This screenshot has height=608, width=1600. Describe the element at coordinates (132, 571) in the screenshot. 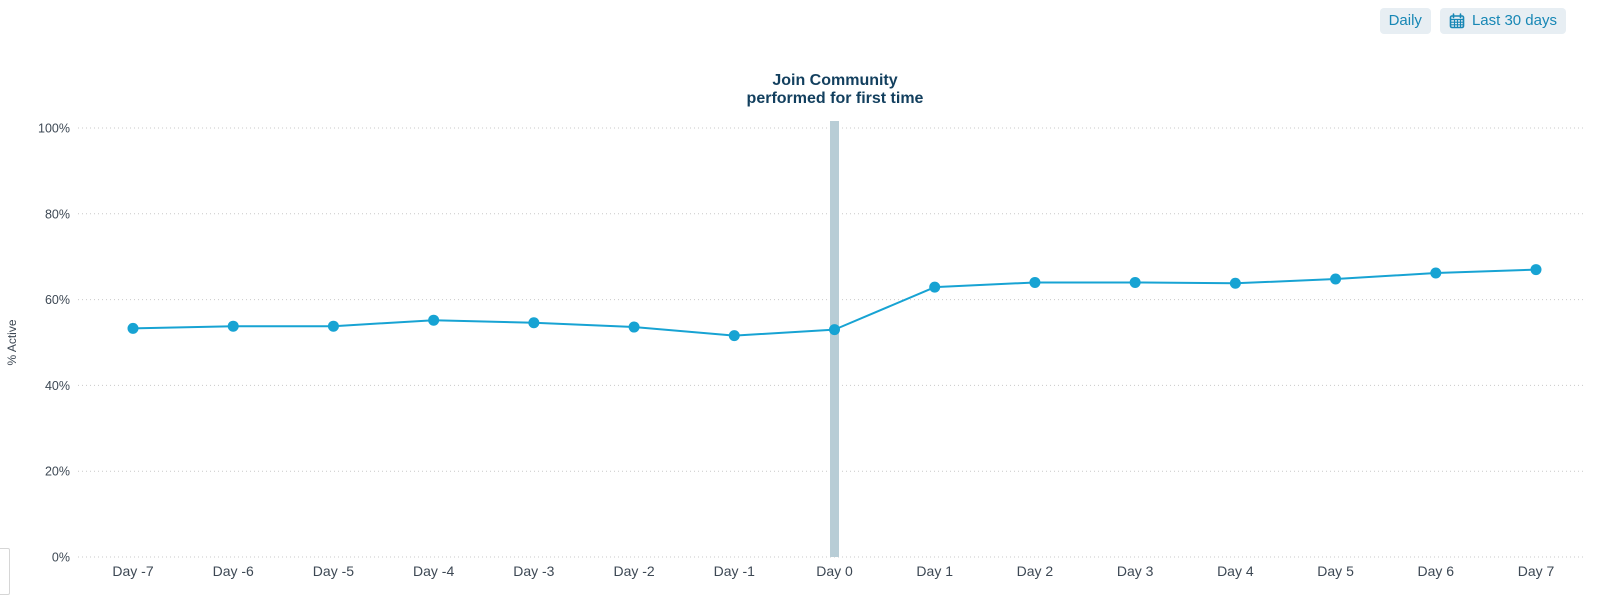

I see `x-axis-tick-label: Day -7` at that location.